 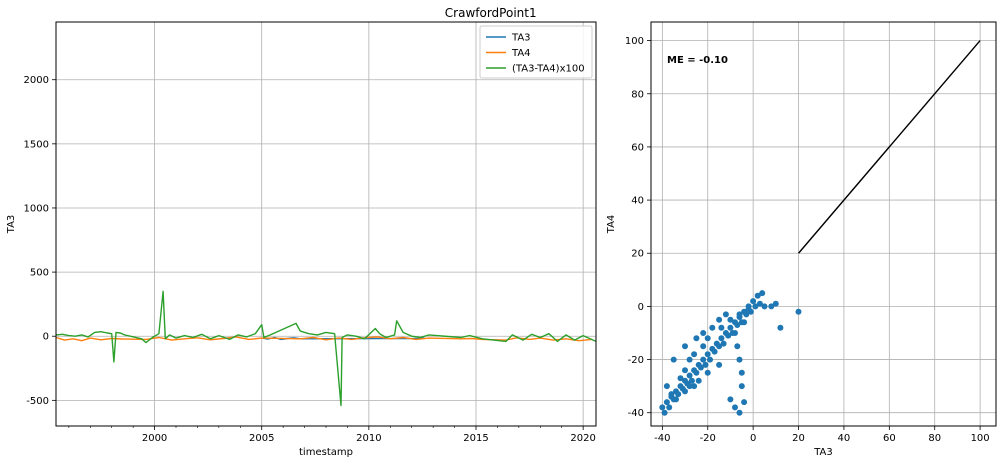 I want to click on scatter-x-tick-label: 0, so click(x=753, y=438).